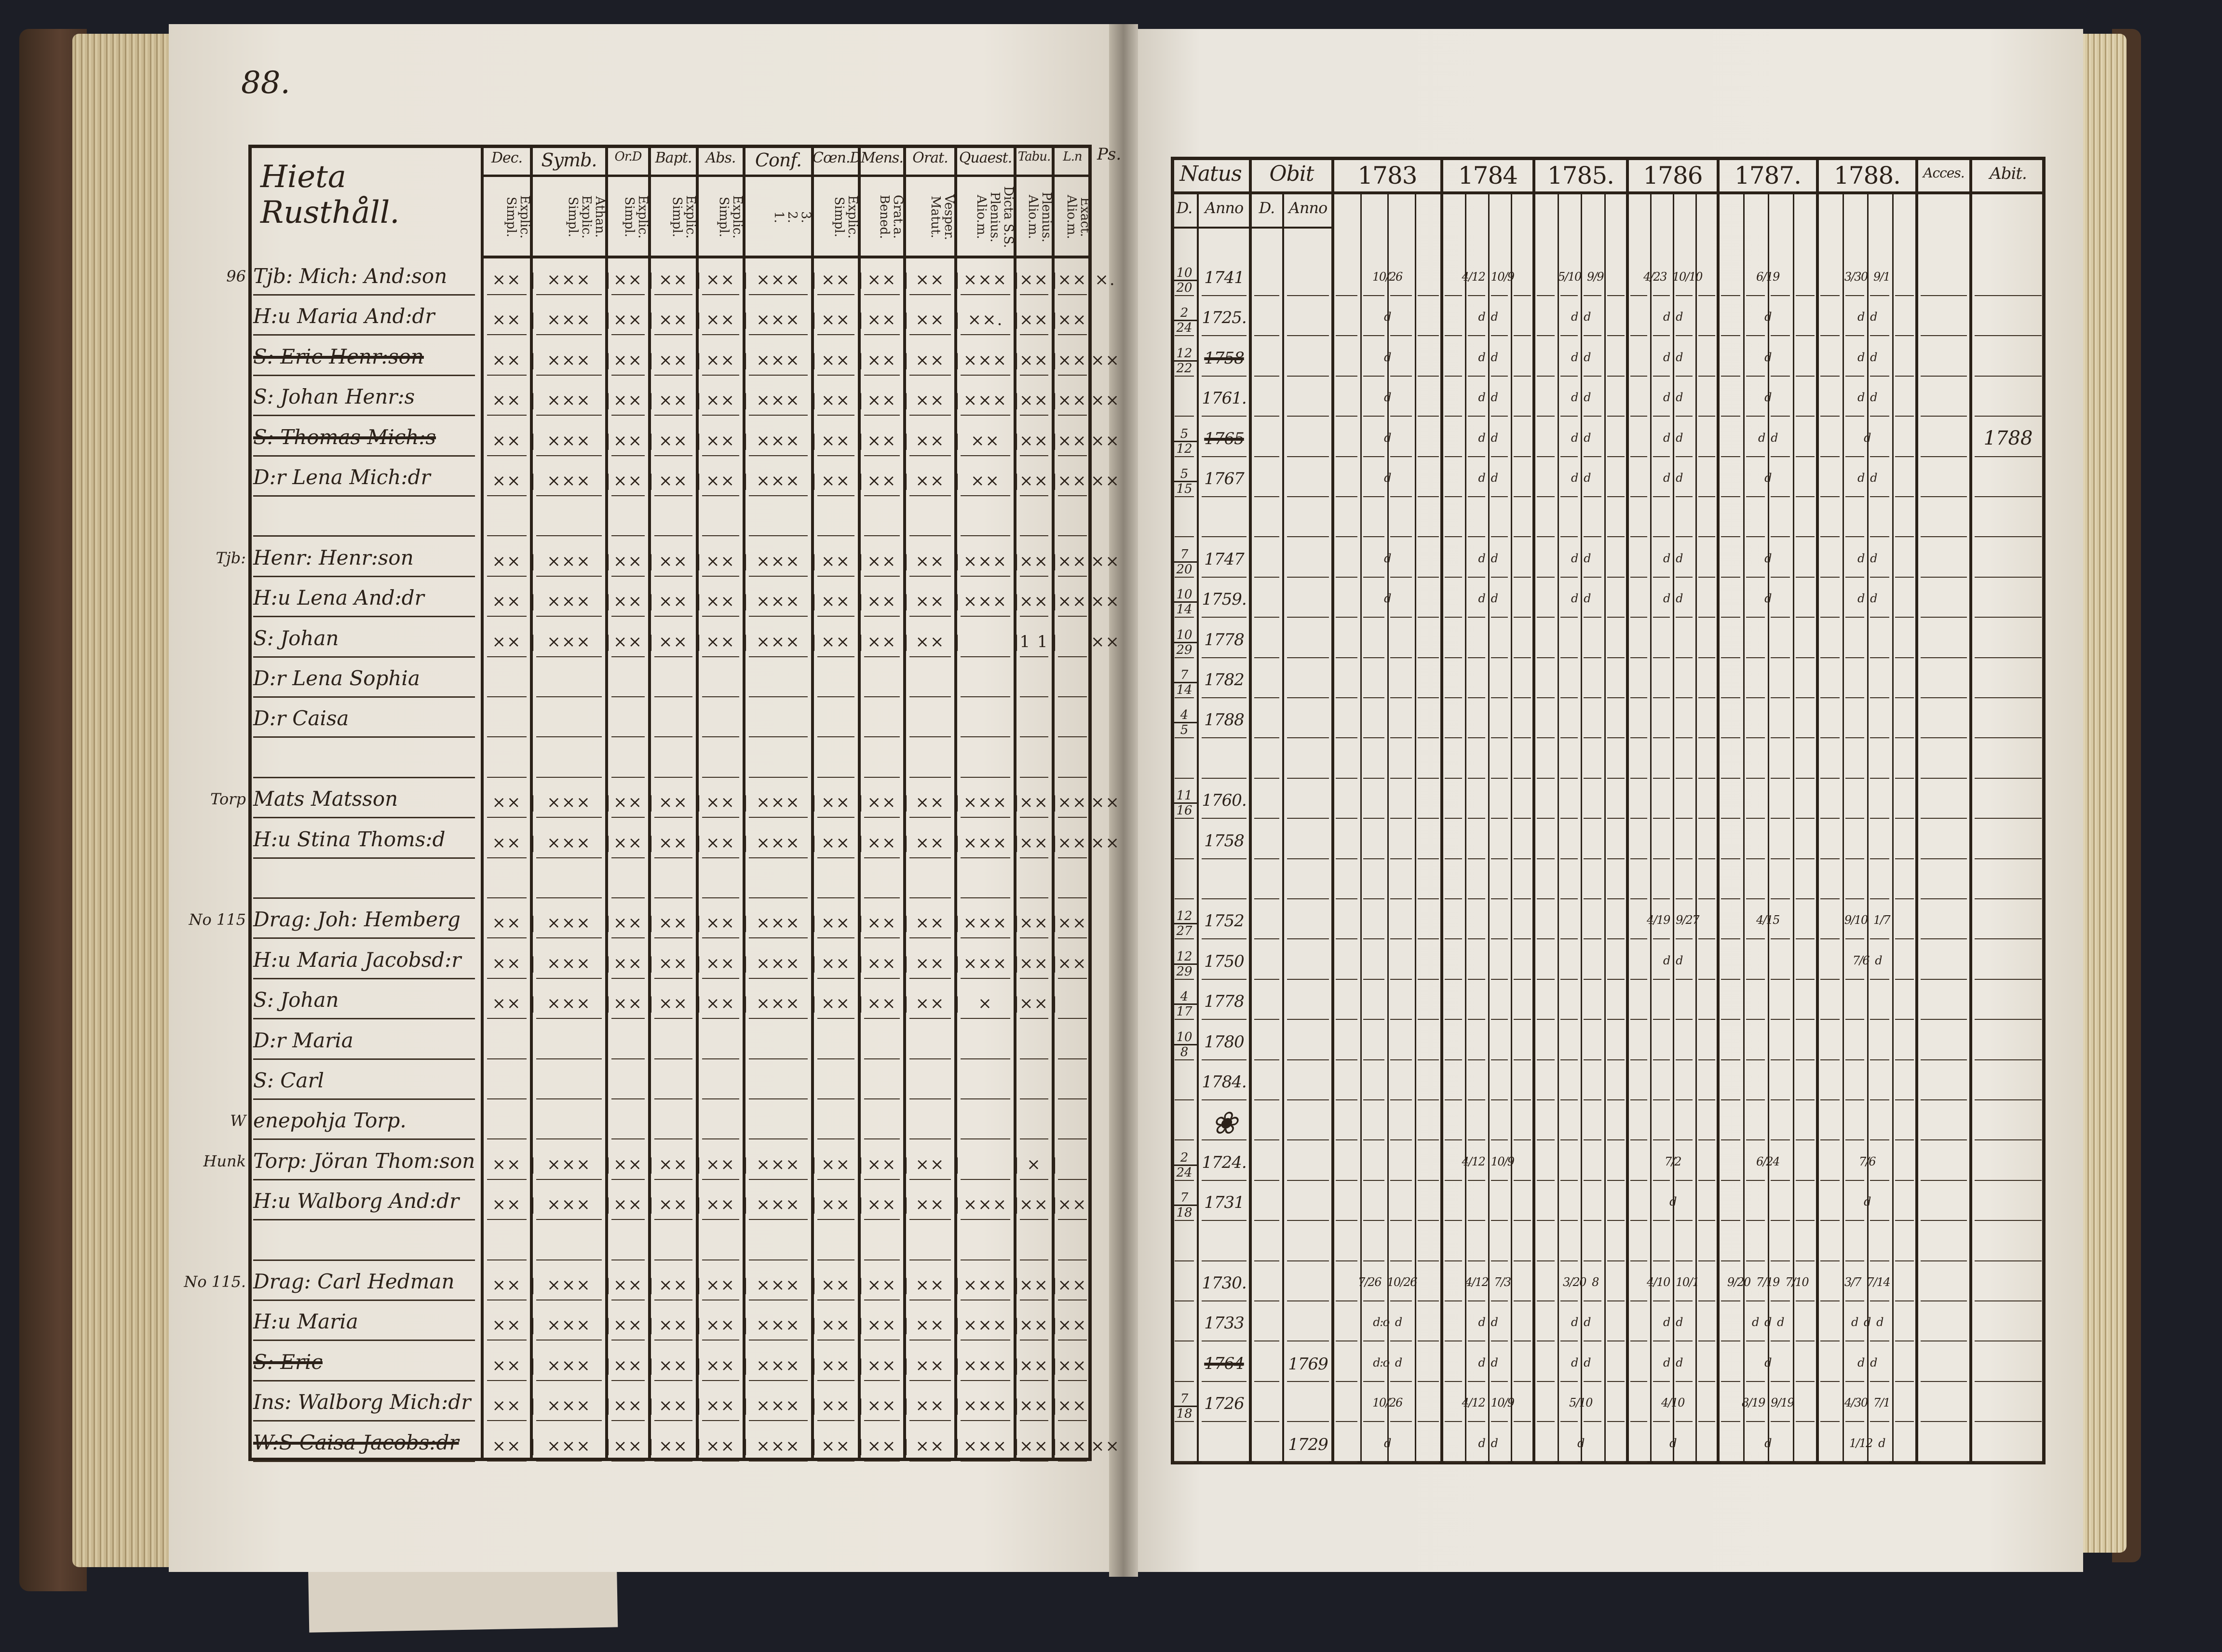 The image size is (2222, 1652). What do you see at coordinates (1308, 1444) in the screenshot?
I see `death-year: 1729` at bounding box center [1308, 1444].